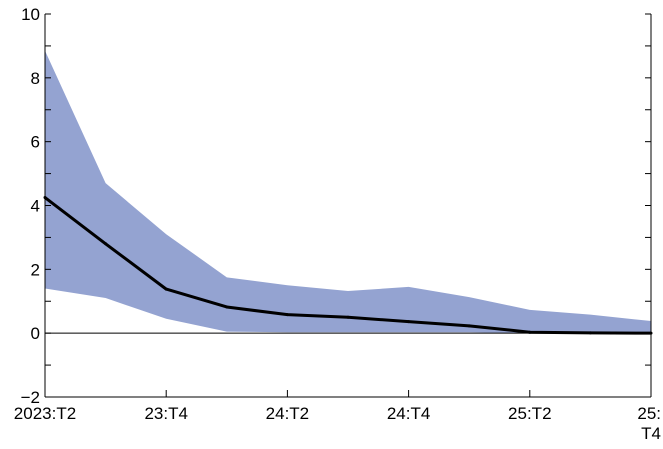  Describe the element at coordinates (529, 413) in the screenshot. I see `x-tick-label: 25:T2` at that location.